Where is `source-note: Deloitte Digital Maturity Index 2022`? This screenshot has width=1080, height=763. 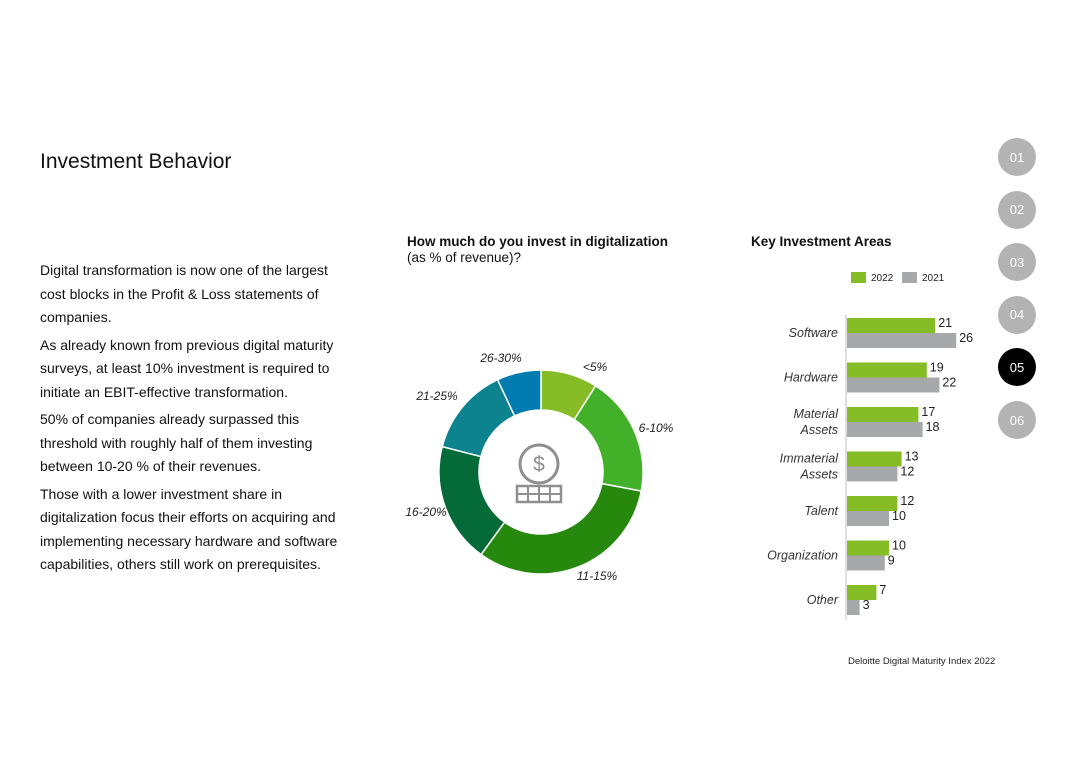 source-note: Deloitte Digital Maturity Index 2022 is located at coordinates (922, 661).